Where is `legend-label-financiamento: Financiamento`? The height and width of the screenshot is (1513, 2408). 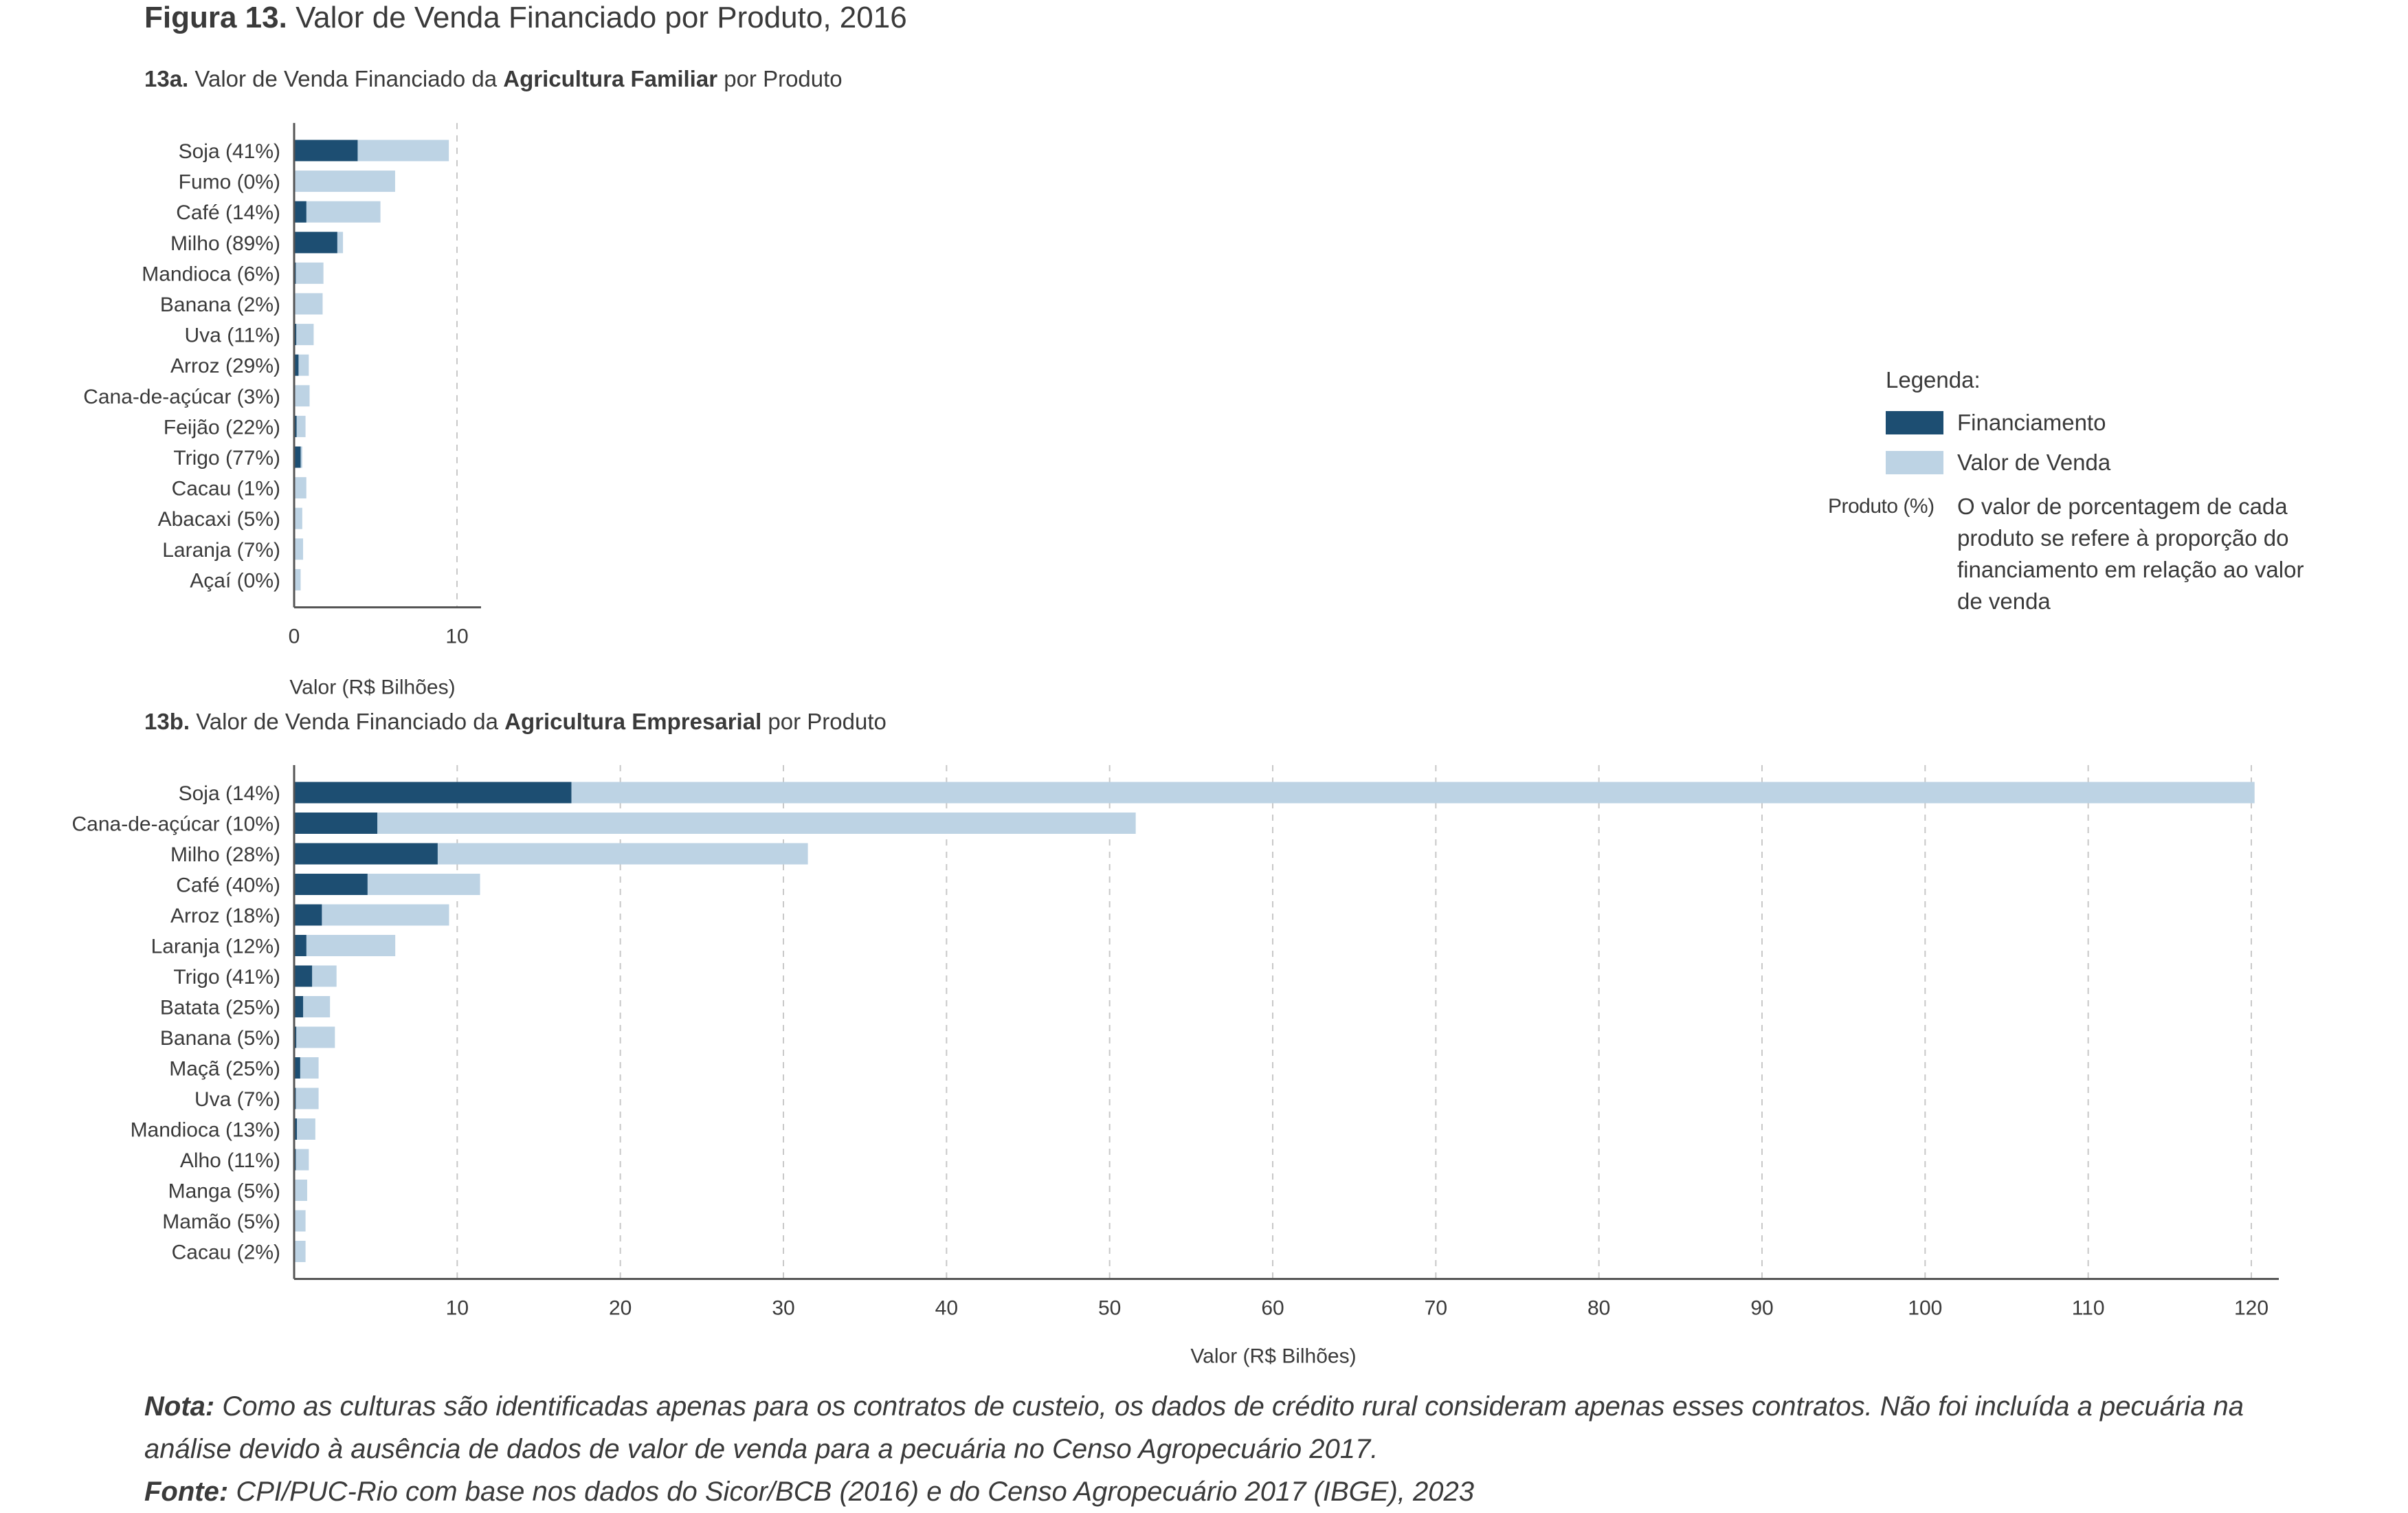 legend-label-financiamento: Financiamento is located at coordinates (2031, 423).